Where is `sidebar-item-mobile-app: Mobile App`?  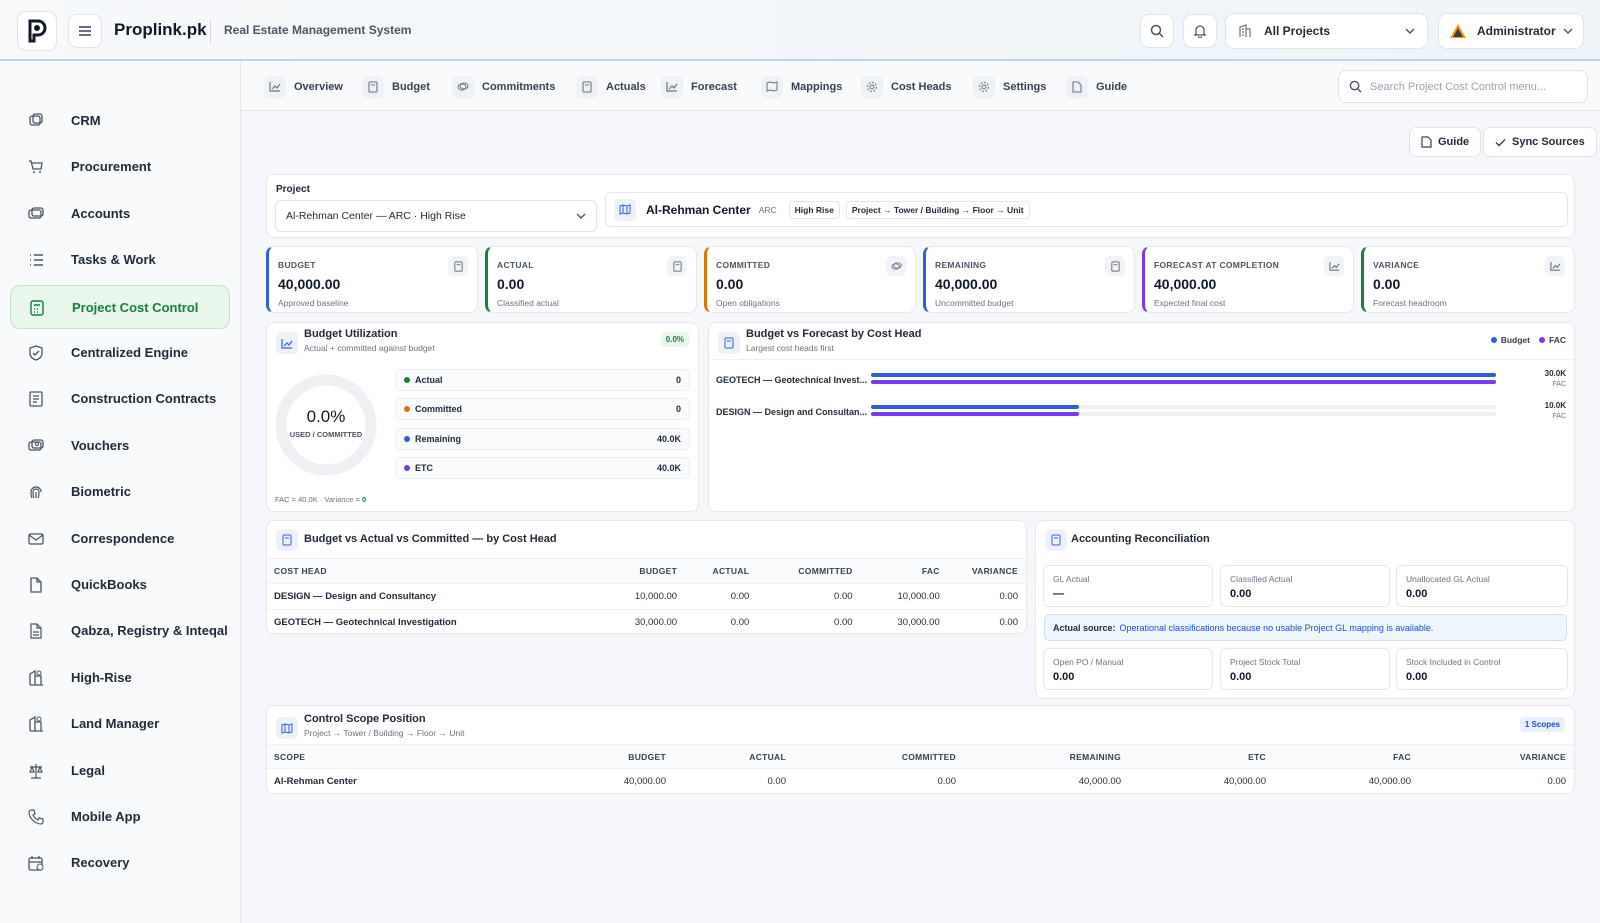
sidebar-item-mobile-app: Mobile App is located at coordinates (120, 817).